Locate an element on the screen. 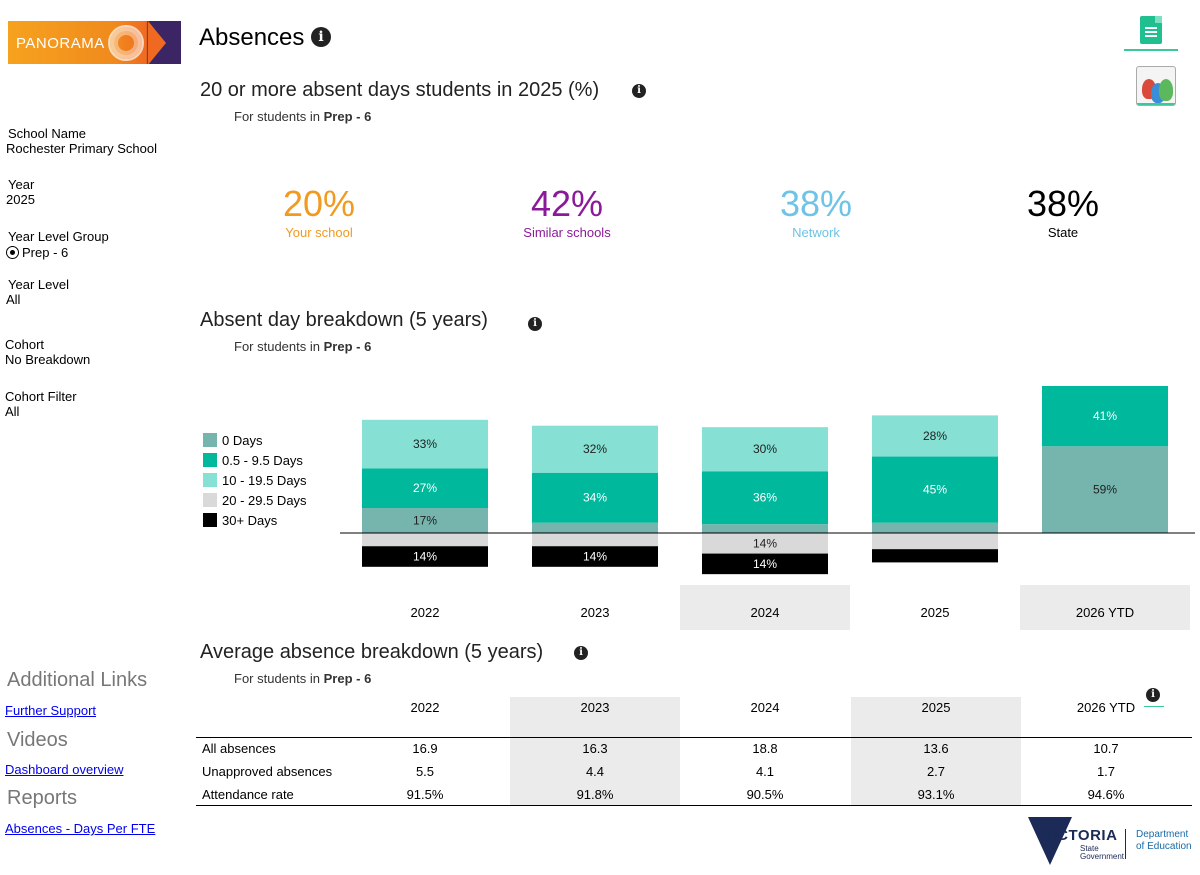 Image resolution: width=1200 pixels, height=875 pixels. table-cell: 18.8 is located at coordinates (765, 748).